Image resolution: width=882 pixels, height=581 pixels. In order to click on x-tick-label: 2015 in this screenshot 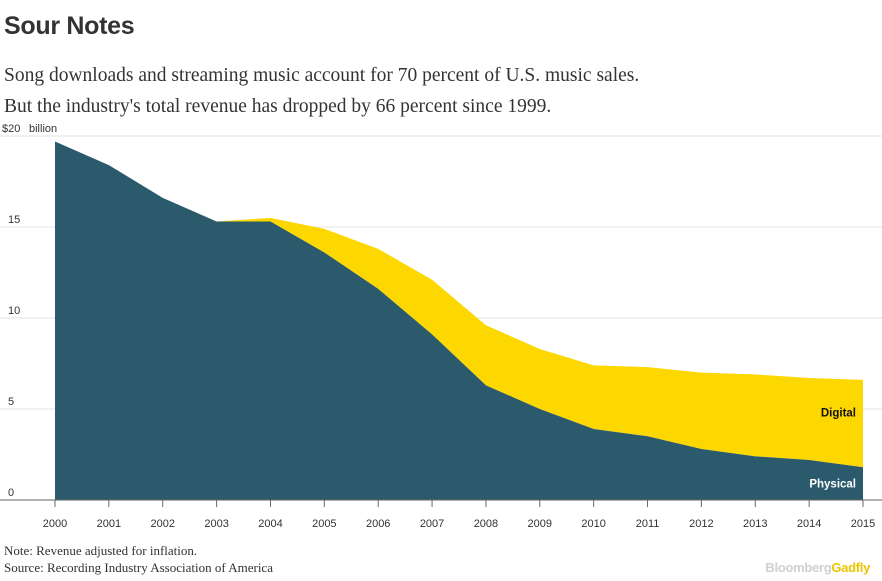, I will do `click(863, 524)`.